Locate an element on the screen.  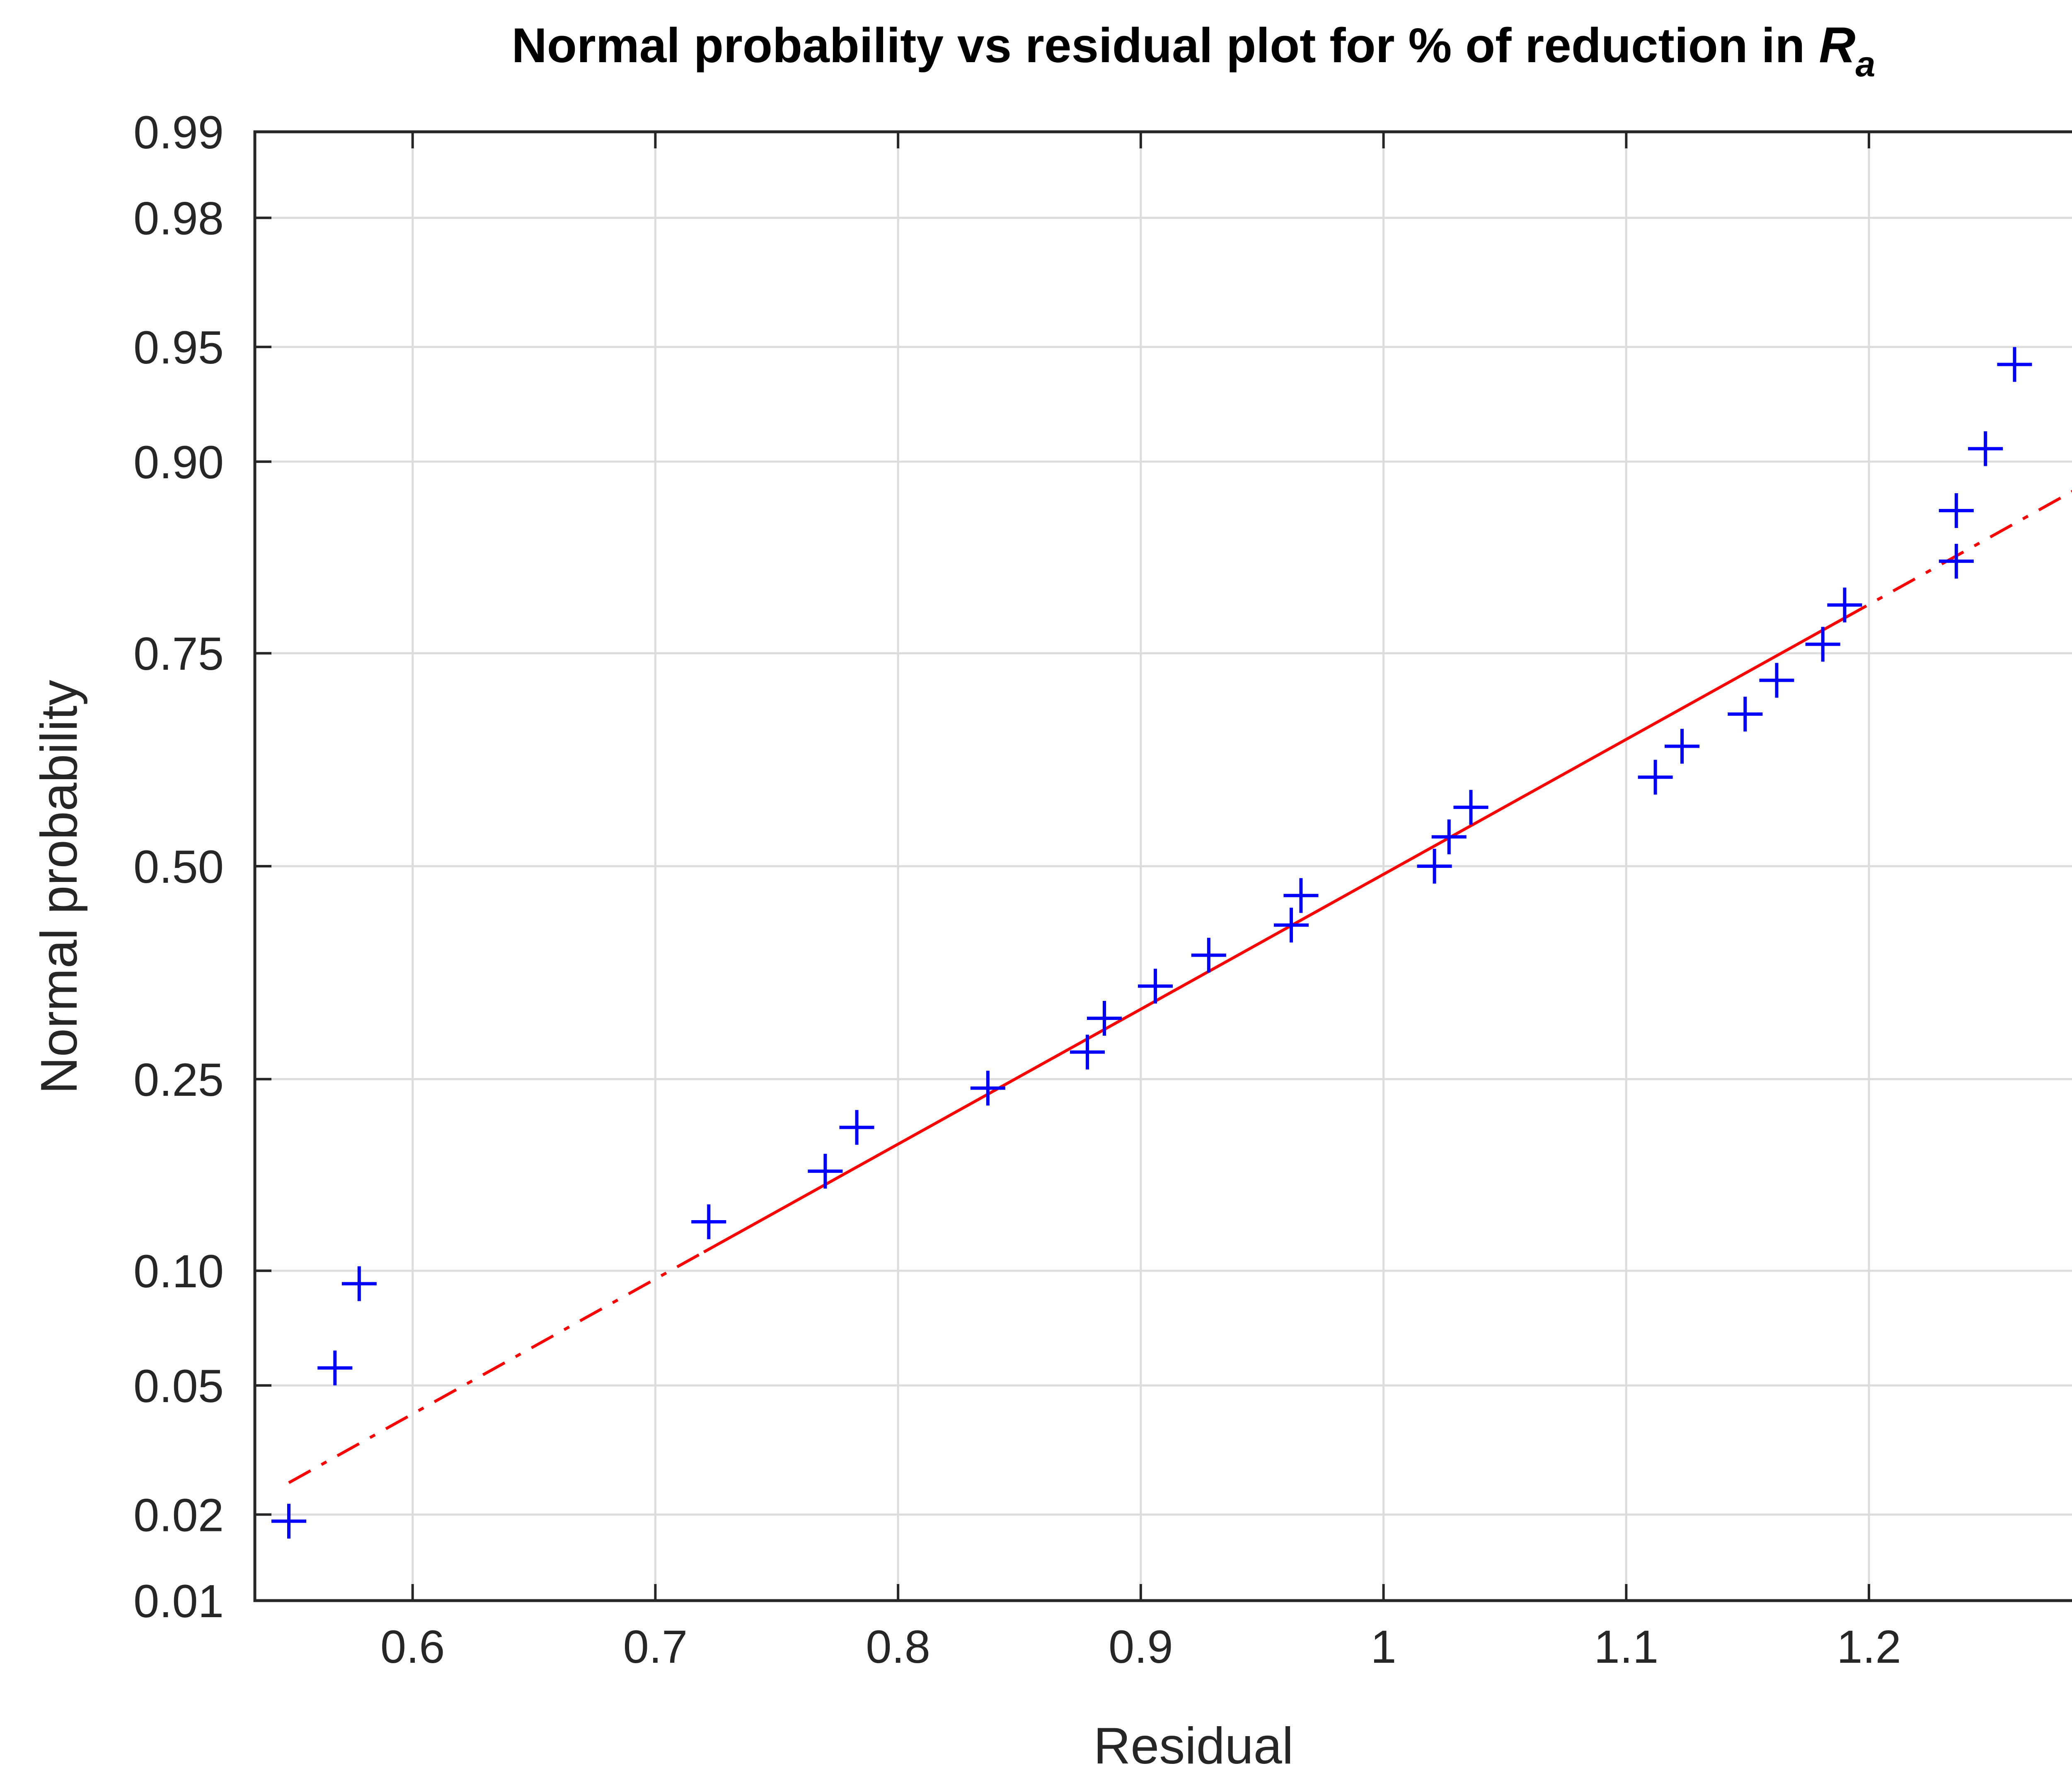
x-tick-label: 0.7 is located at coordinates (655, 1647).